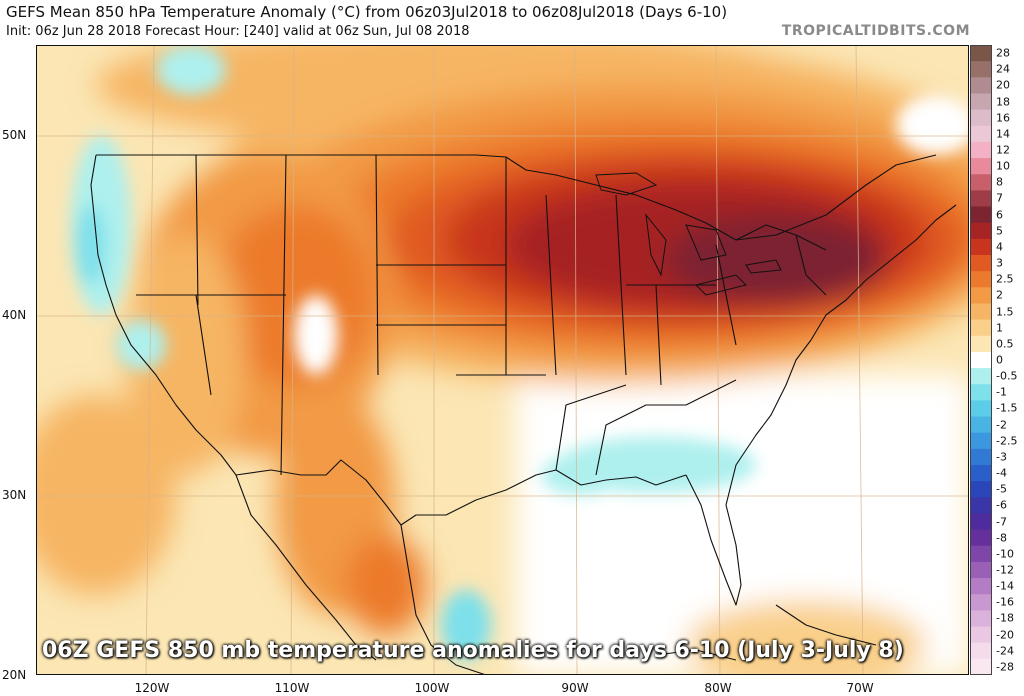  What do you see at coordinates (999, 295) in the screenshot?
I see `colorbar-label: 2` at bounding box center [999, 295].